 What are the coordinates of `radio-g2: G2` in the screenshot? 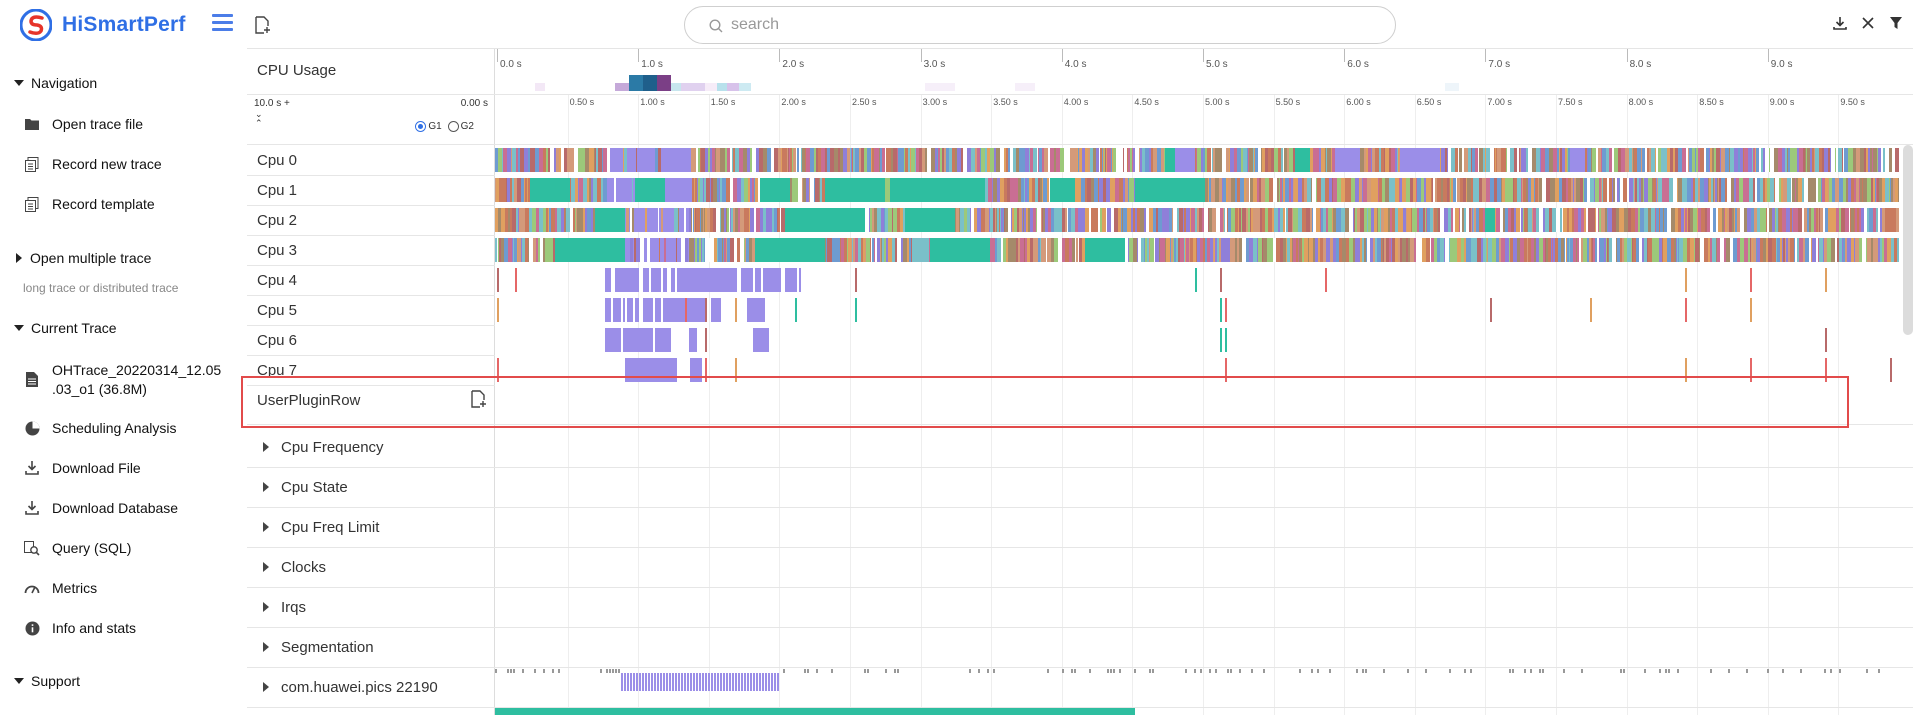 It's located at (460, 126).